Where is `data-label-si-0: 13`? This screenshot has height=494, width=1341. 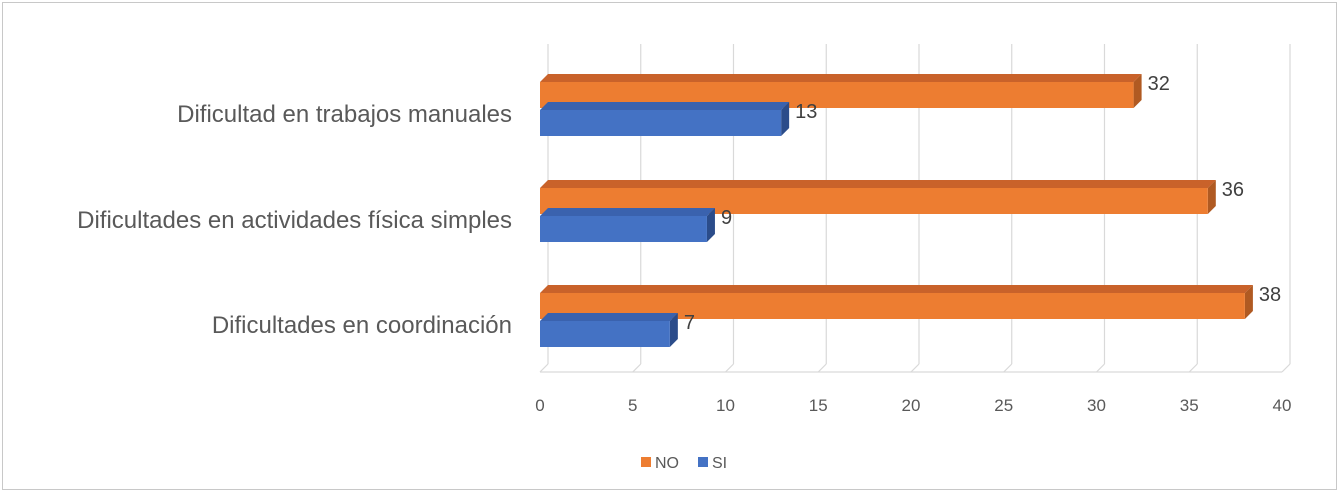
data-label-si-0: 13 is located at coordinates (806, 112).